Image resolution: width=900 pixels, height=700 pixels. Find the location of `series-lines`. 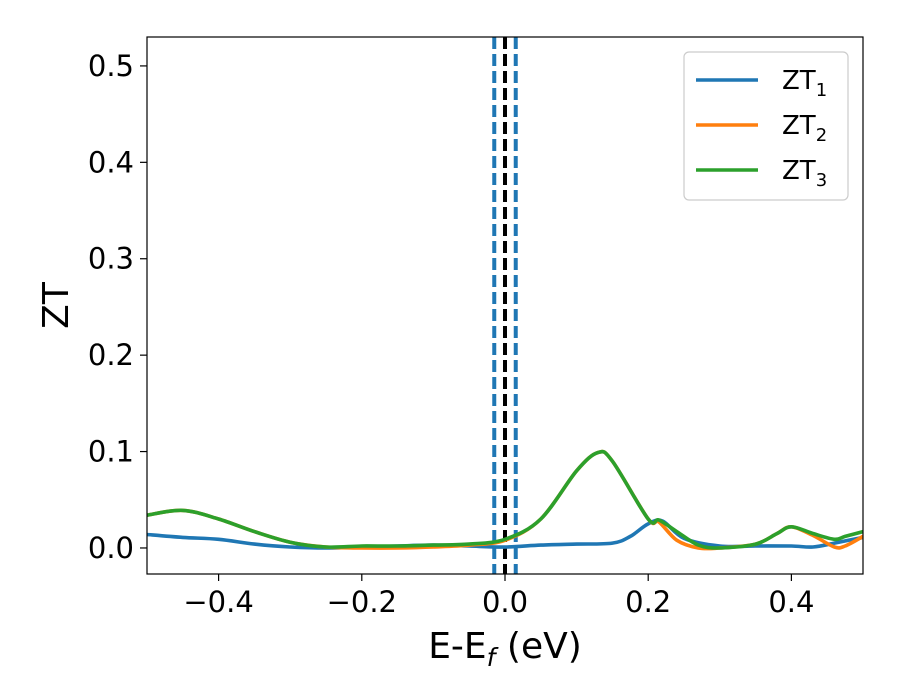

series-lines is located at coordinates (505, 500).